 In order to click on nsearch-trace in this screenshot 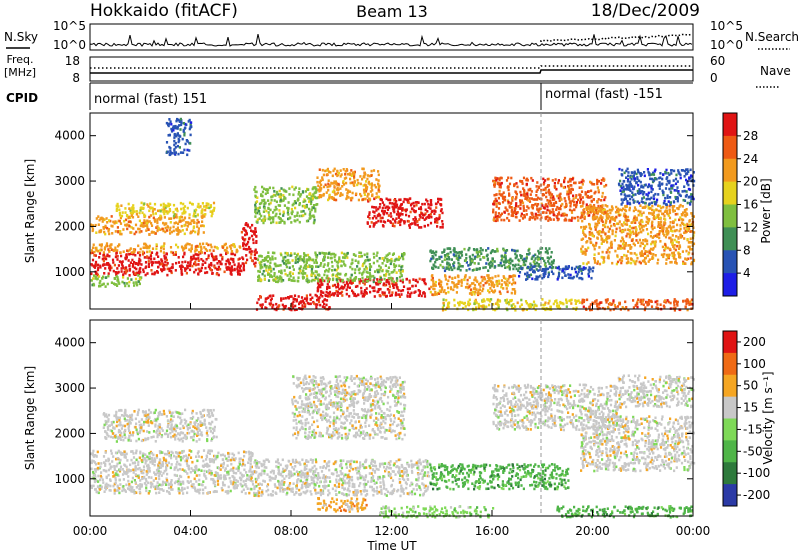, I will do `click(616, 38)`.